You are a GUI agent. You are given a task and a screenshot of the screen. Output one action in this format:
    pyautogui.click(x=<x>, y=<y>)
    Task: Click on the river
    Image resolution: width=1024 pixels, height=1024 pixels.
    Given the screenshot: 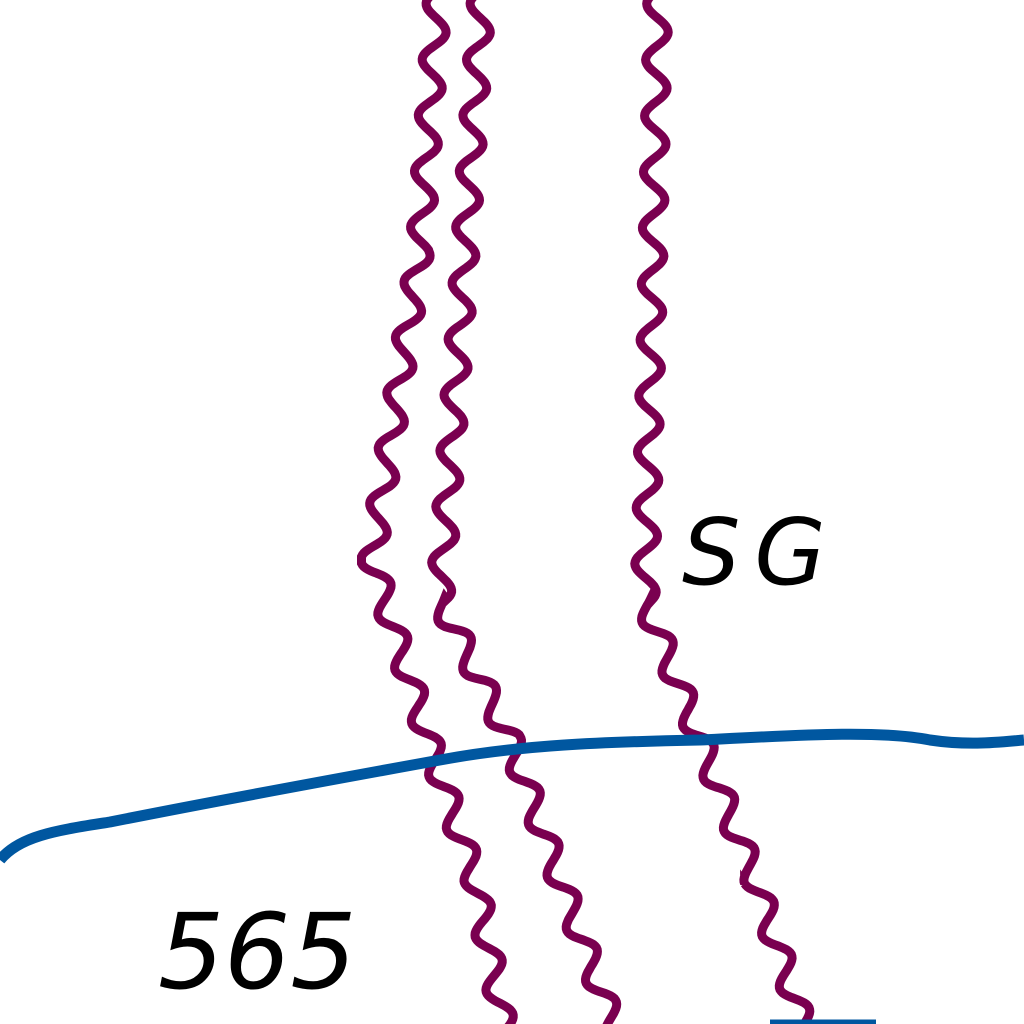 What is the action you would take?
    pyautogui.click(x=512, y=796)
    